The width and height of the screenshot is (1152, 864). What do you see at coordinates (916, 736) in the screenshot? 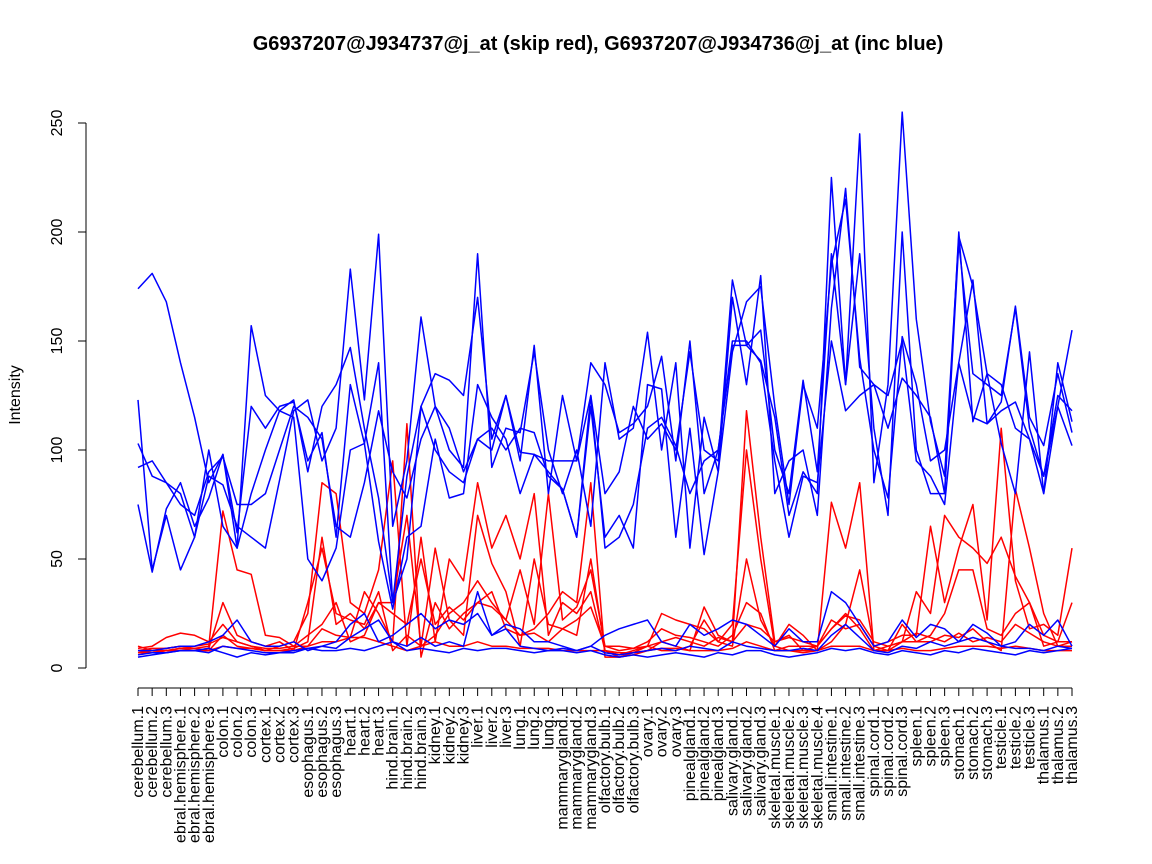
I see `x-tick-label: spleen.1` at bounding box center [916, 736].